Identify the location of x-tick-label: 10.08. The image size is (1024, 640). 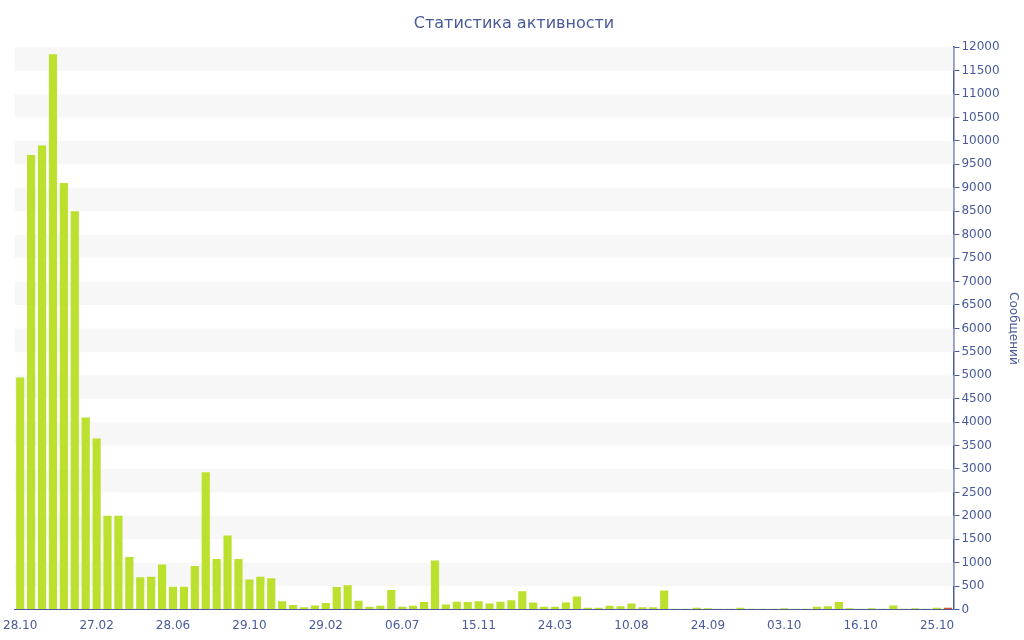
(631, 624).